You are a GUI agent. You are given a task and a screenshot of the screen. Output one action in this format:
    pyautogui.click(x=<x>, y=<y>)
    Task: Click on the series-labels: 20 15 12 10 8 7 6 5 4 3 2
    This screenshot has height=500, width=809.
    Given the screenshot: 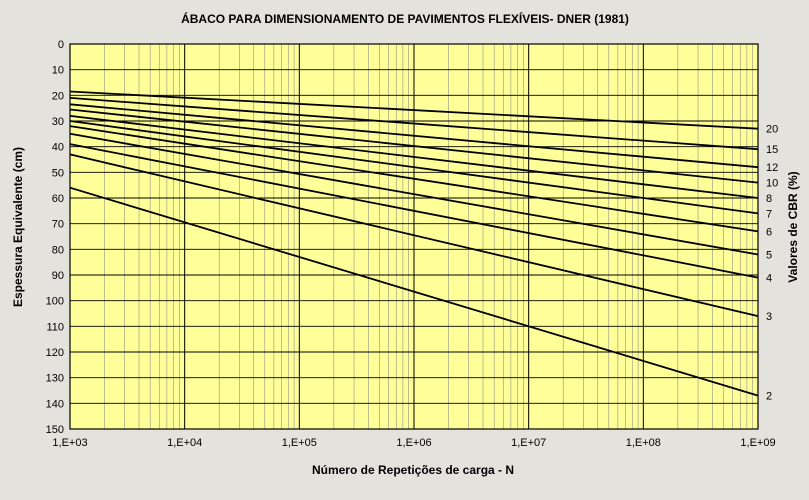 What is the action you would take?
    pyautogui.click(x=772, y=263)
    